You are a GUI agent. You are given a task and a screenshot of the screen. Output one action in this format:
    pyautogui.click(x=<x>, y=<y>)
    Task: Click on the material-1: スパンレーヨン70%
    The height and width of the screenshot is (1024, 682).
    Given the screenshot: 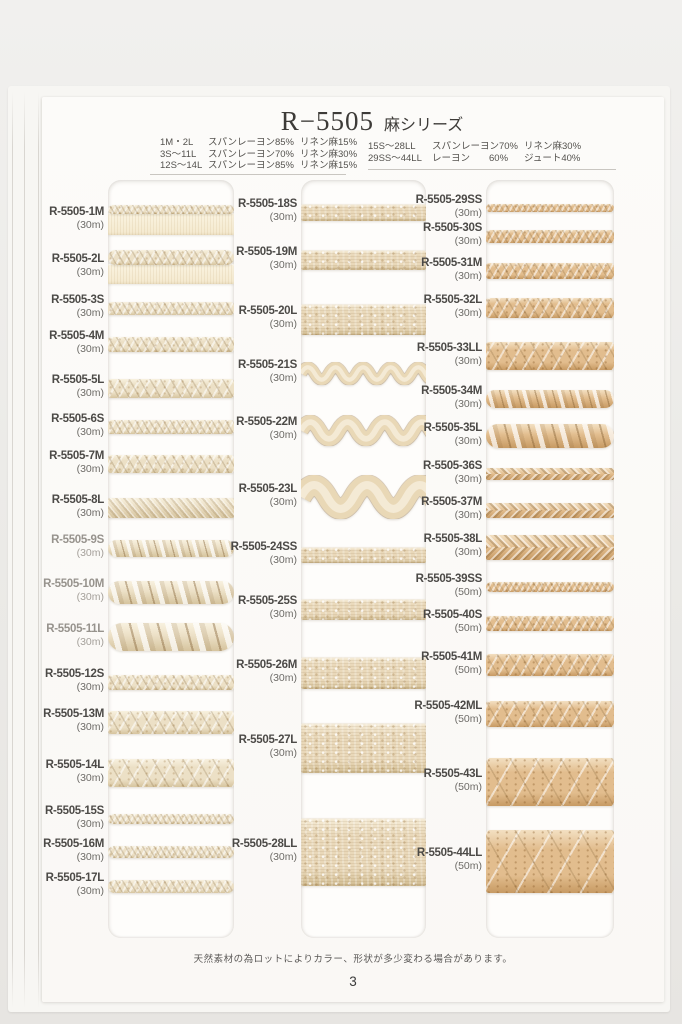 What is the action you would take?
    pyautogui.click(x=251, y=154)
    